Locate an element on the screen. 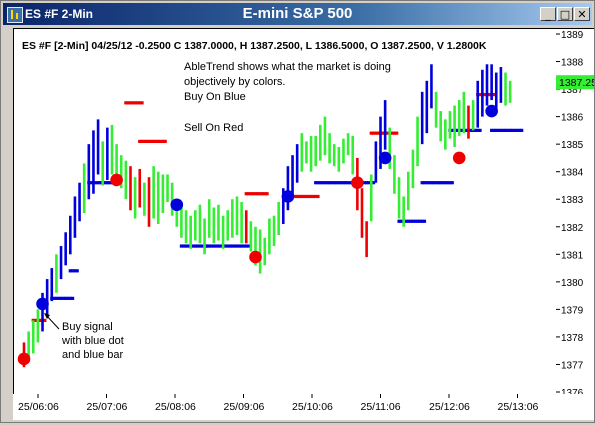 The height and width of the screenshot is (425, 595). price-tick-label: 1388 is located at coordinates (572, 63).